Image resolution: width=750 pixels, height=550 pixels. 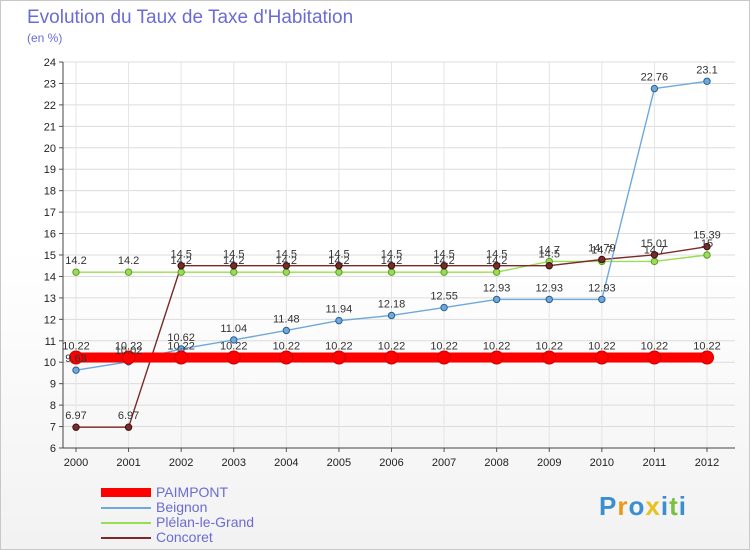 I want to click on y-tick-label: 24, so click(x=50, y=63).